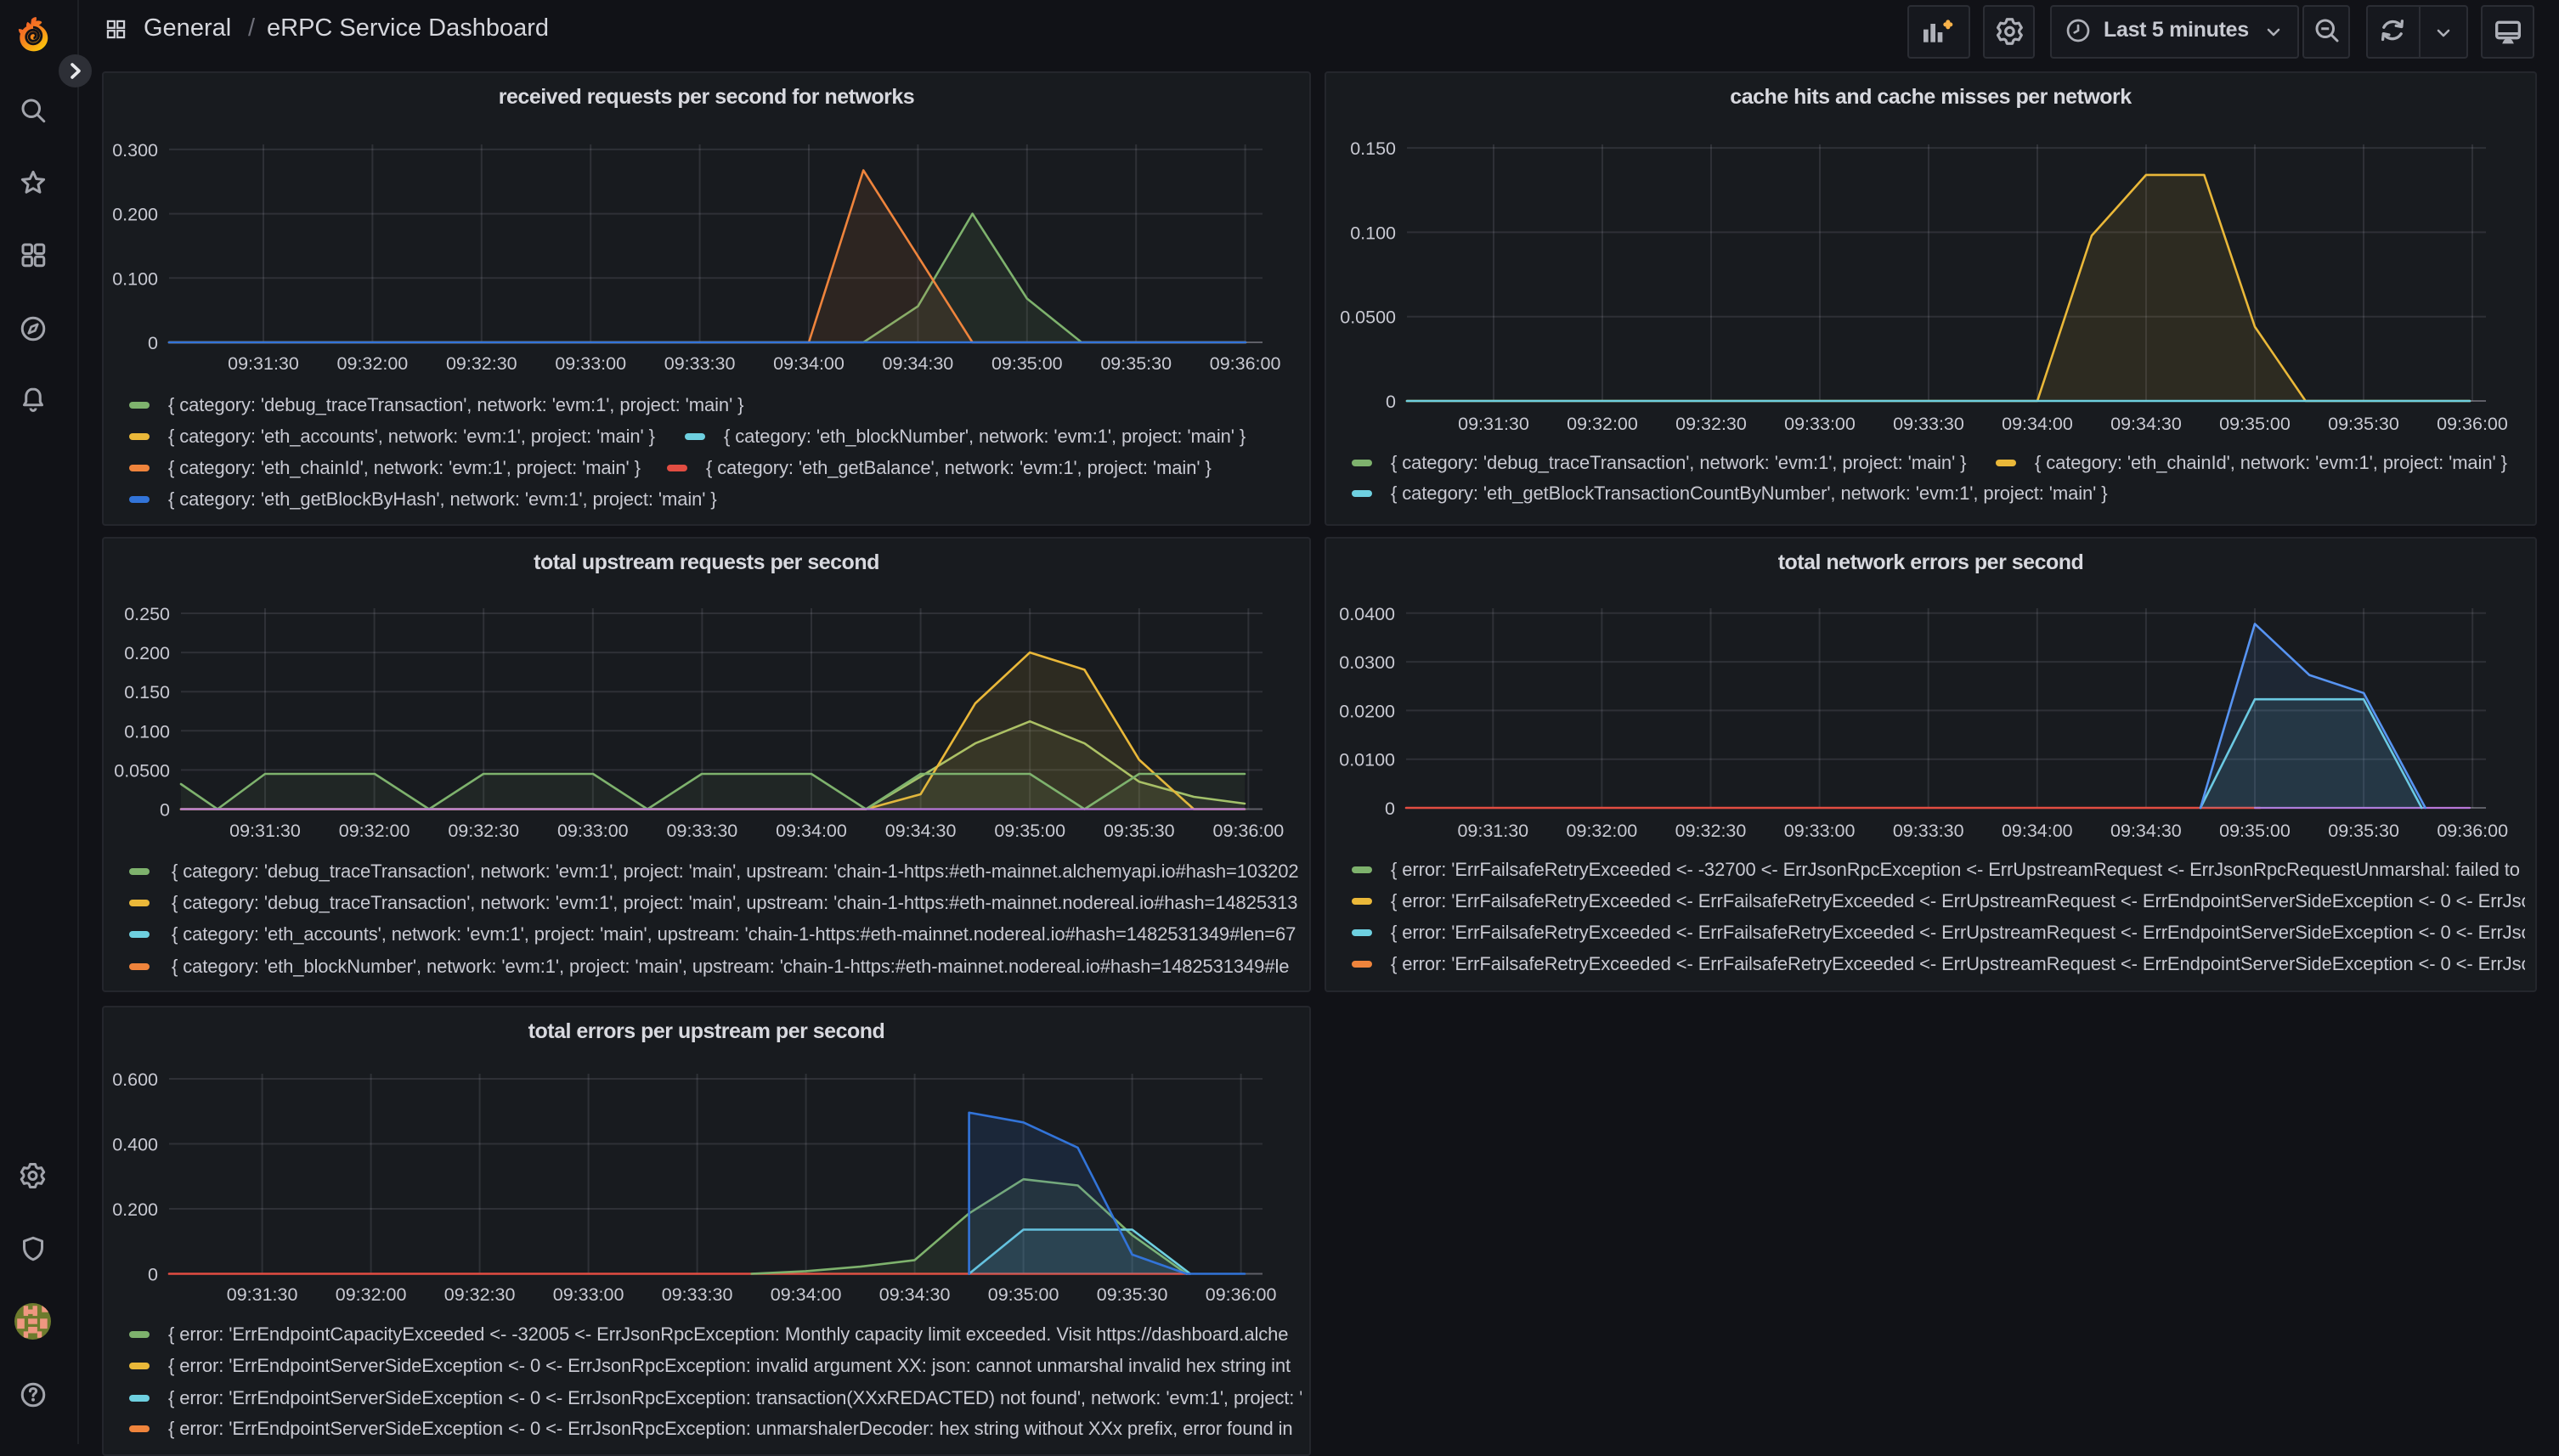 This screenshot has width=2559, height=1456. What do you see at coordinates (1367, 663) in the screenshot?
I see `svg-text: 0.0300` at bounding box center [1367, 663].